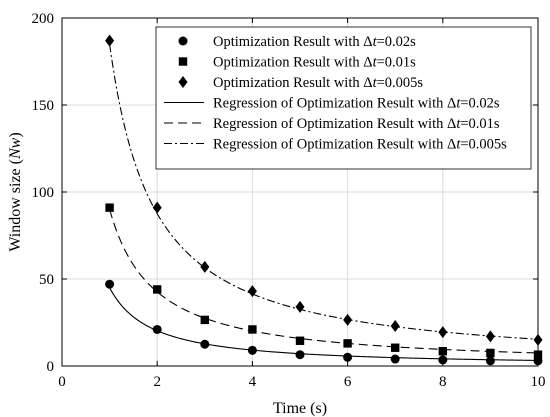  I want to click on x-tick-label: 10, so click(538, 382).